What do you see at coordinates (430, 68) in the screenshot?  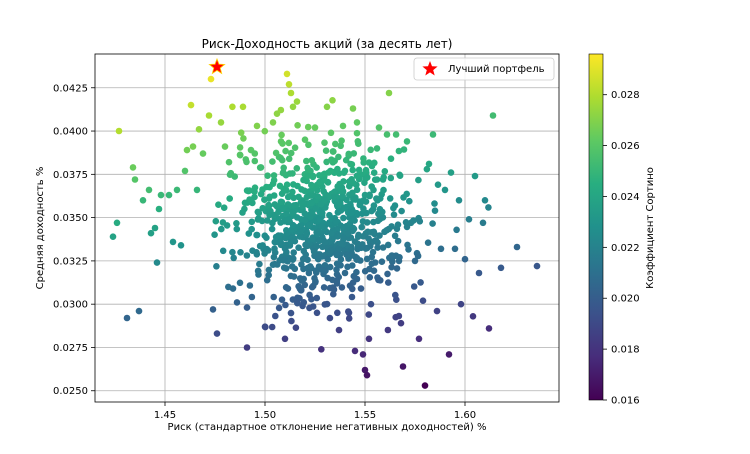 I see `legend-star-marker` at bounding box center [430, 68].